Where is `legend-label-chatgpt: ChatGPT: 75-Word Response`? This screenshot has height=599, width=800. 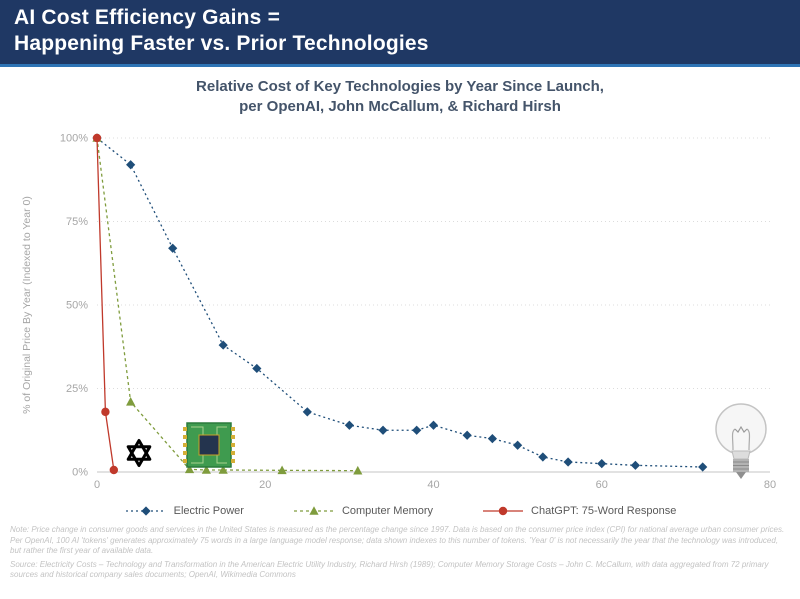 legend-label-chatgpt: ChatGPT: 75-Word Response is located at coordinates (604, 511).